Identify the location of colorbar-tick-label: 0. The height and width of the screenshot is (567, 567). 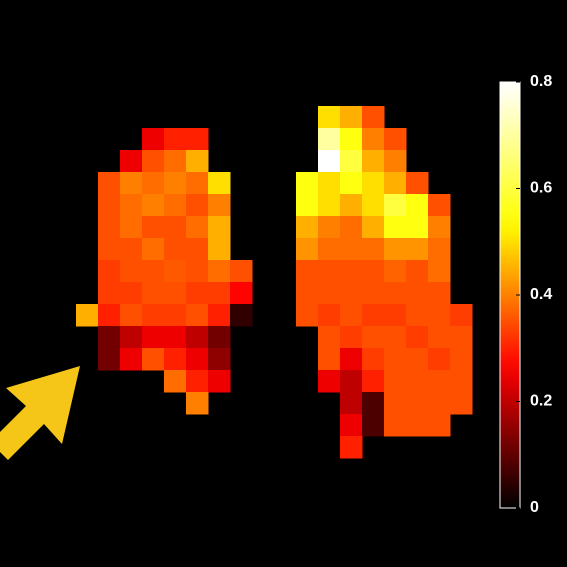
(534, 507).